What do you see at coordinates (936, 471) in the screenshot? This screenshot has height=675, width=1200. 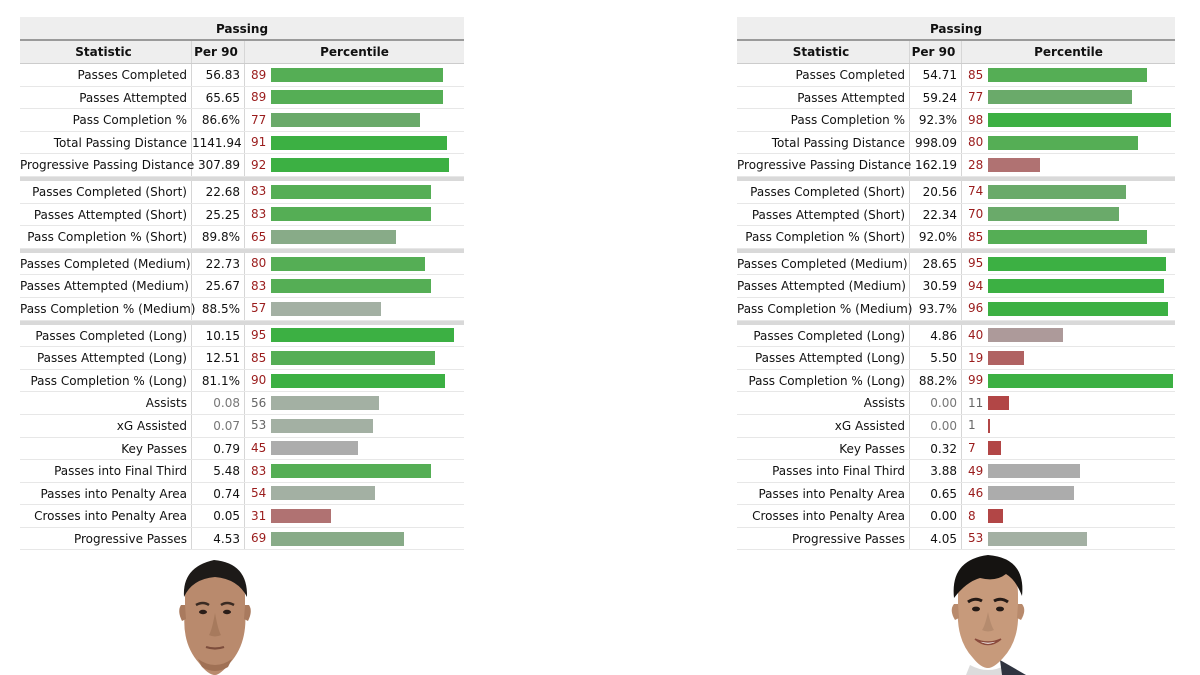 I see `per90-value: 3.88` at bounding box center [936, 471].